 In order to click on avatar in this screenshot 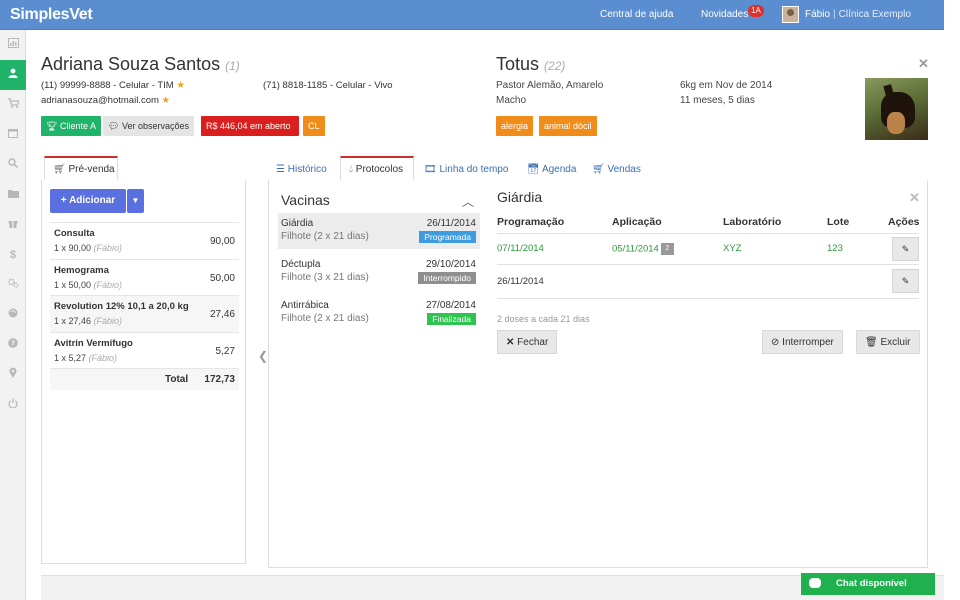, I will do `click(790, 14)`.